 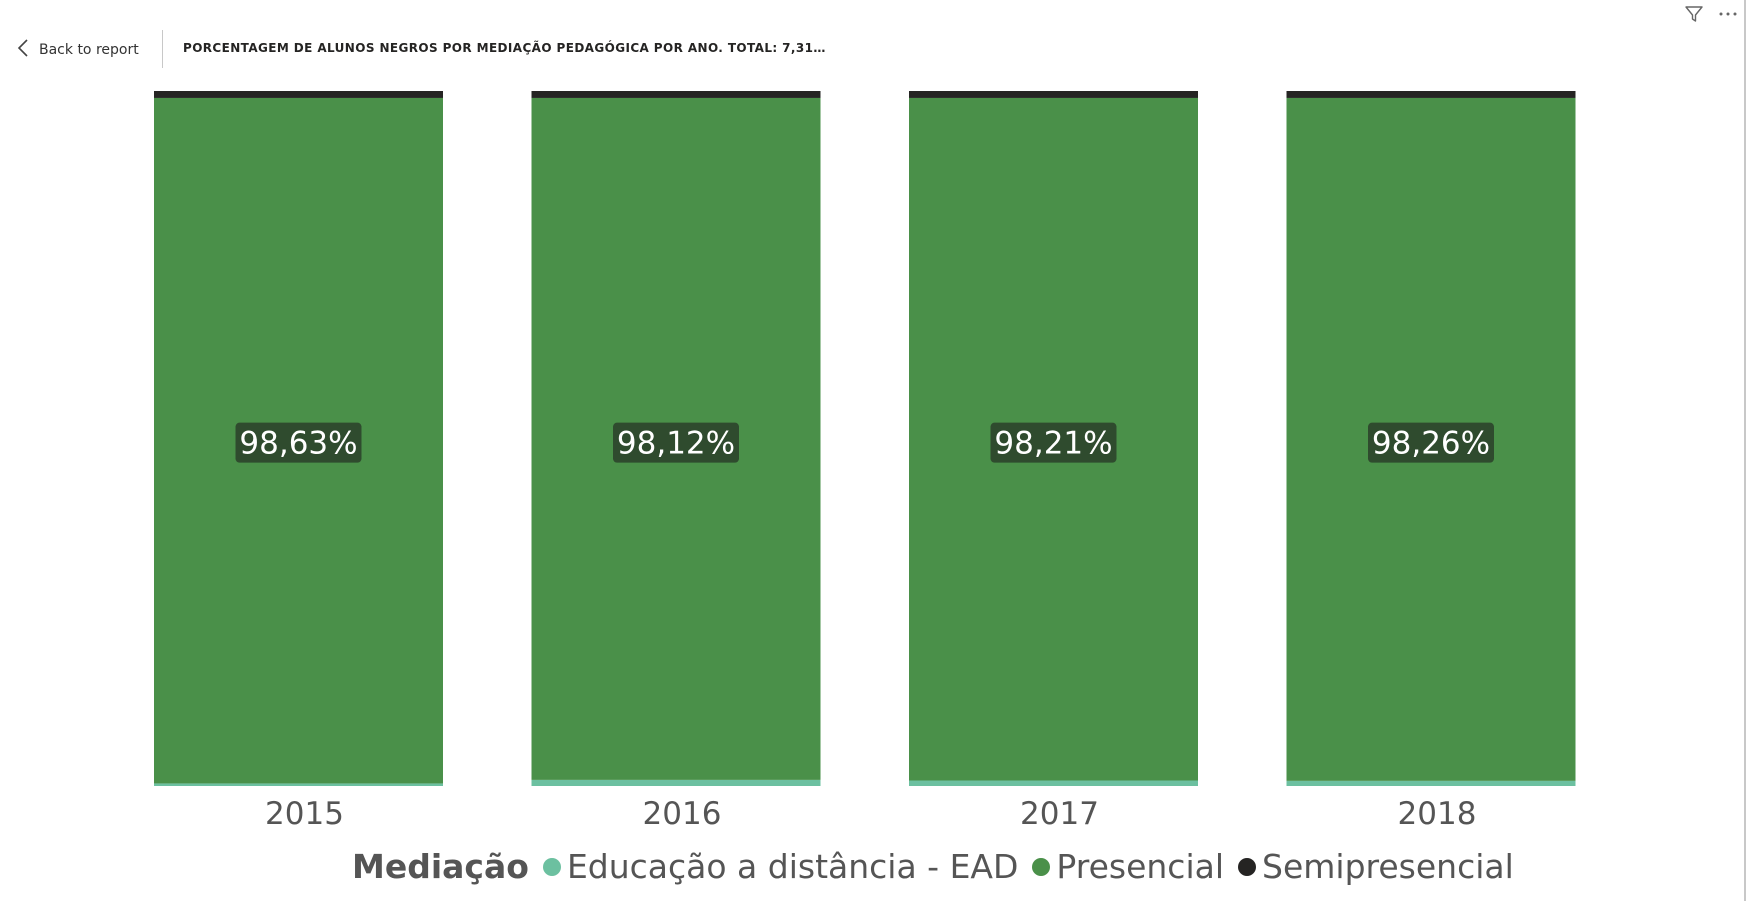 I want to click on back-to-report-label: Back to report, so click(x=89, y=50).